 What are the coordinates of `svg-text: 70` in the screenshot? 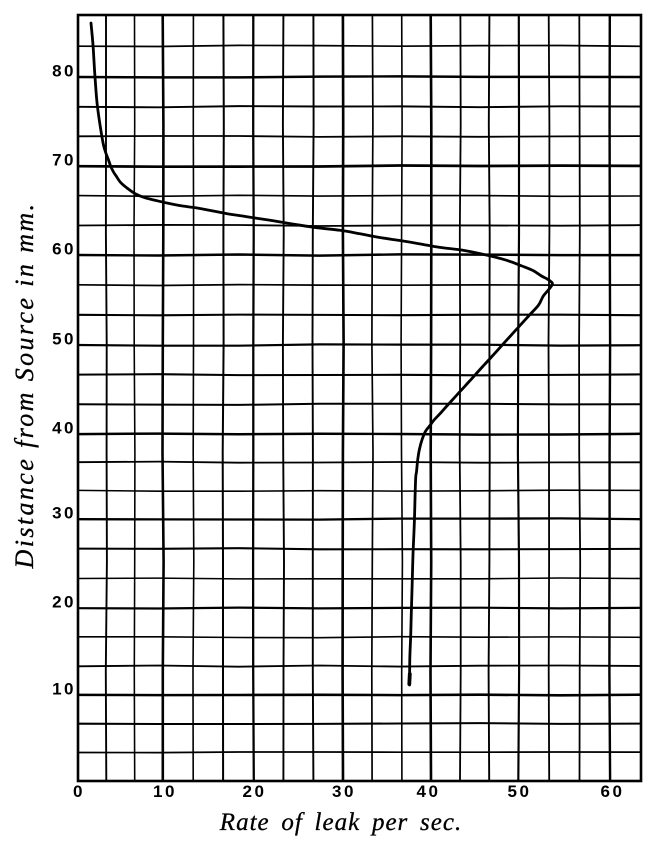 It's located at (64, 160).